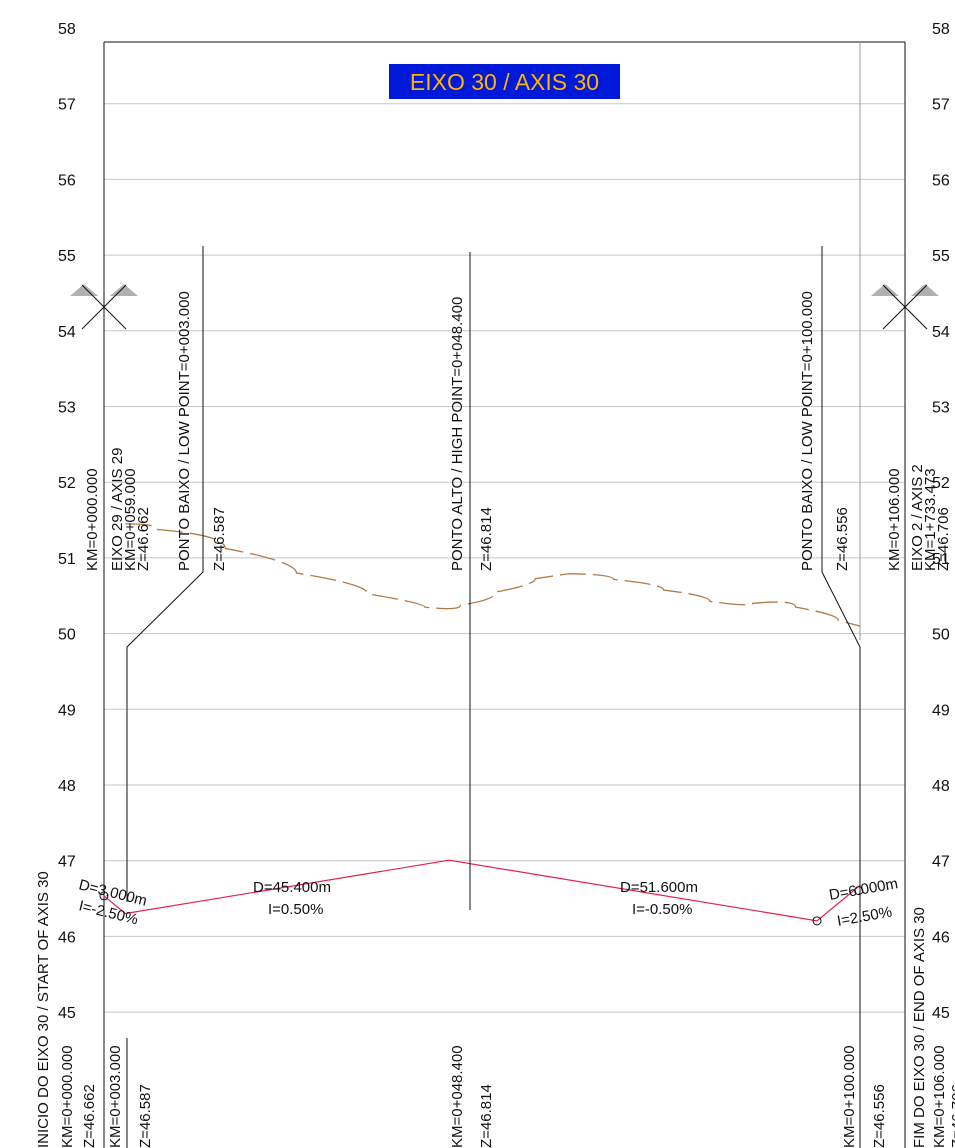 The image size is (955, 1148). What do you see at coordinates (67, 105) in the screenshot?
I see `elevation-tick-left: 57` at bounding box center [67, 105].